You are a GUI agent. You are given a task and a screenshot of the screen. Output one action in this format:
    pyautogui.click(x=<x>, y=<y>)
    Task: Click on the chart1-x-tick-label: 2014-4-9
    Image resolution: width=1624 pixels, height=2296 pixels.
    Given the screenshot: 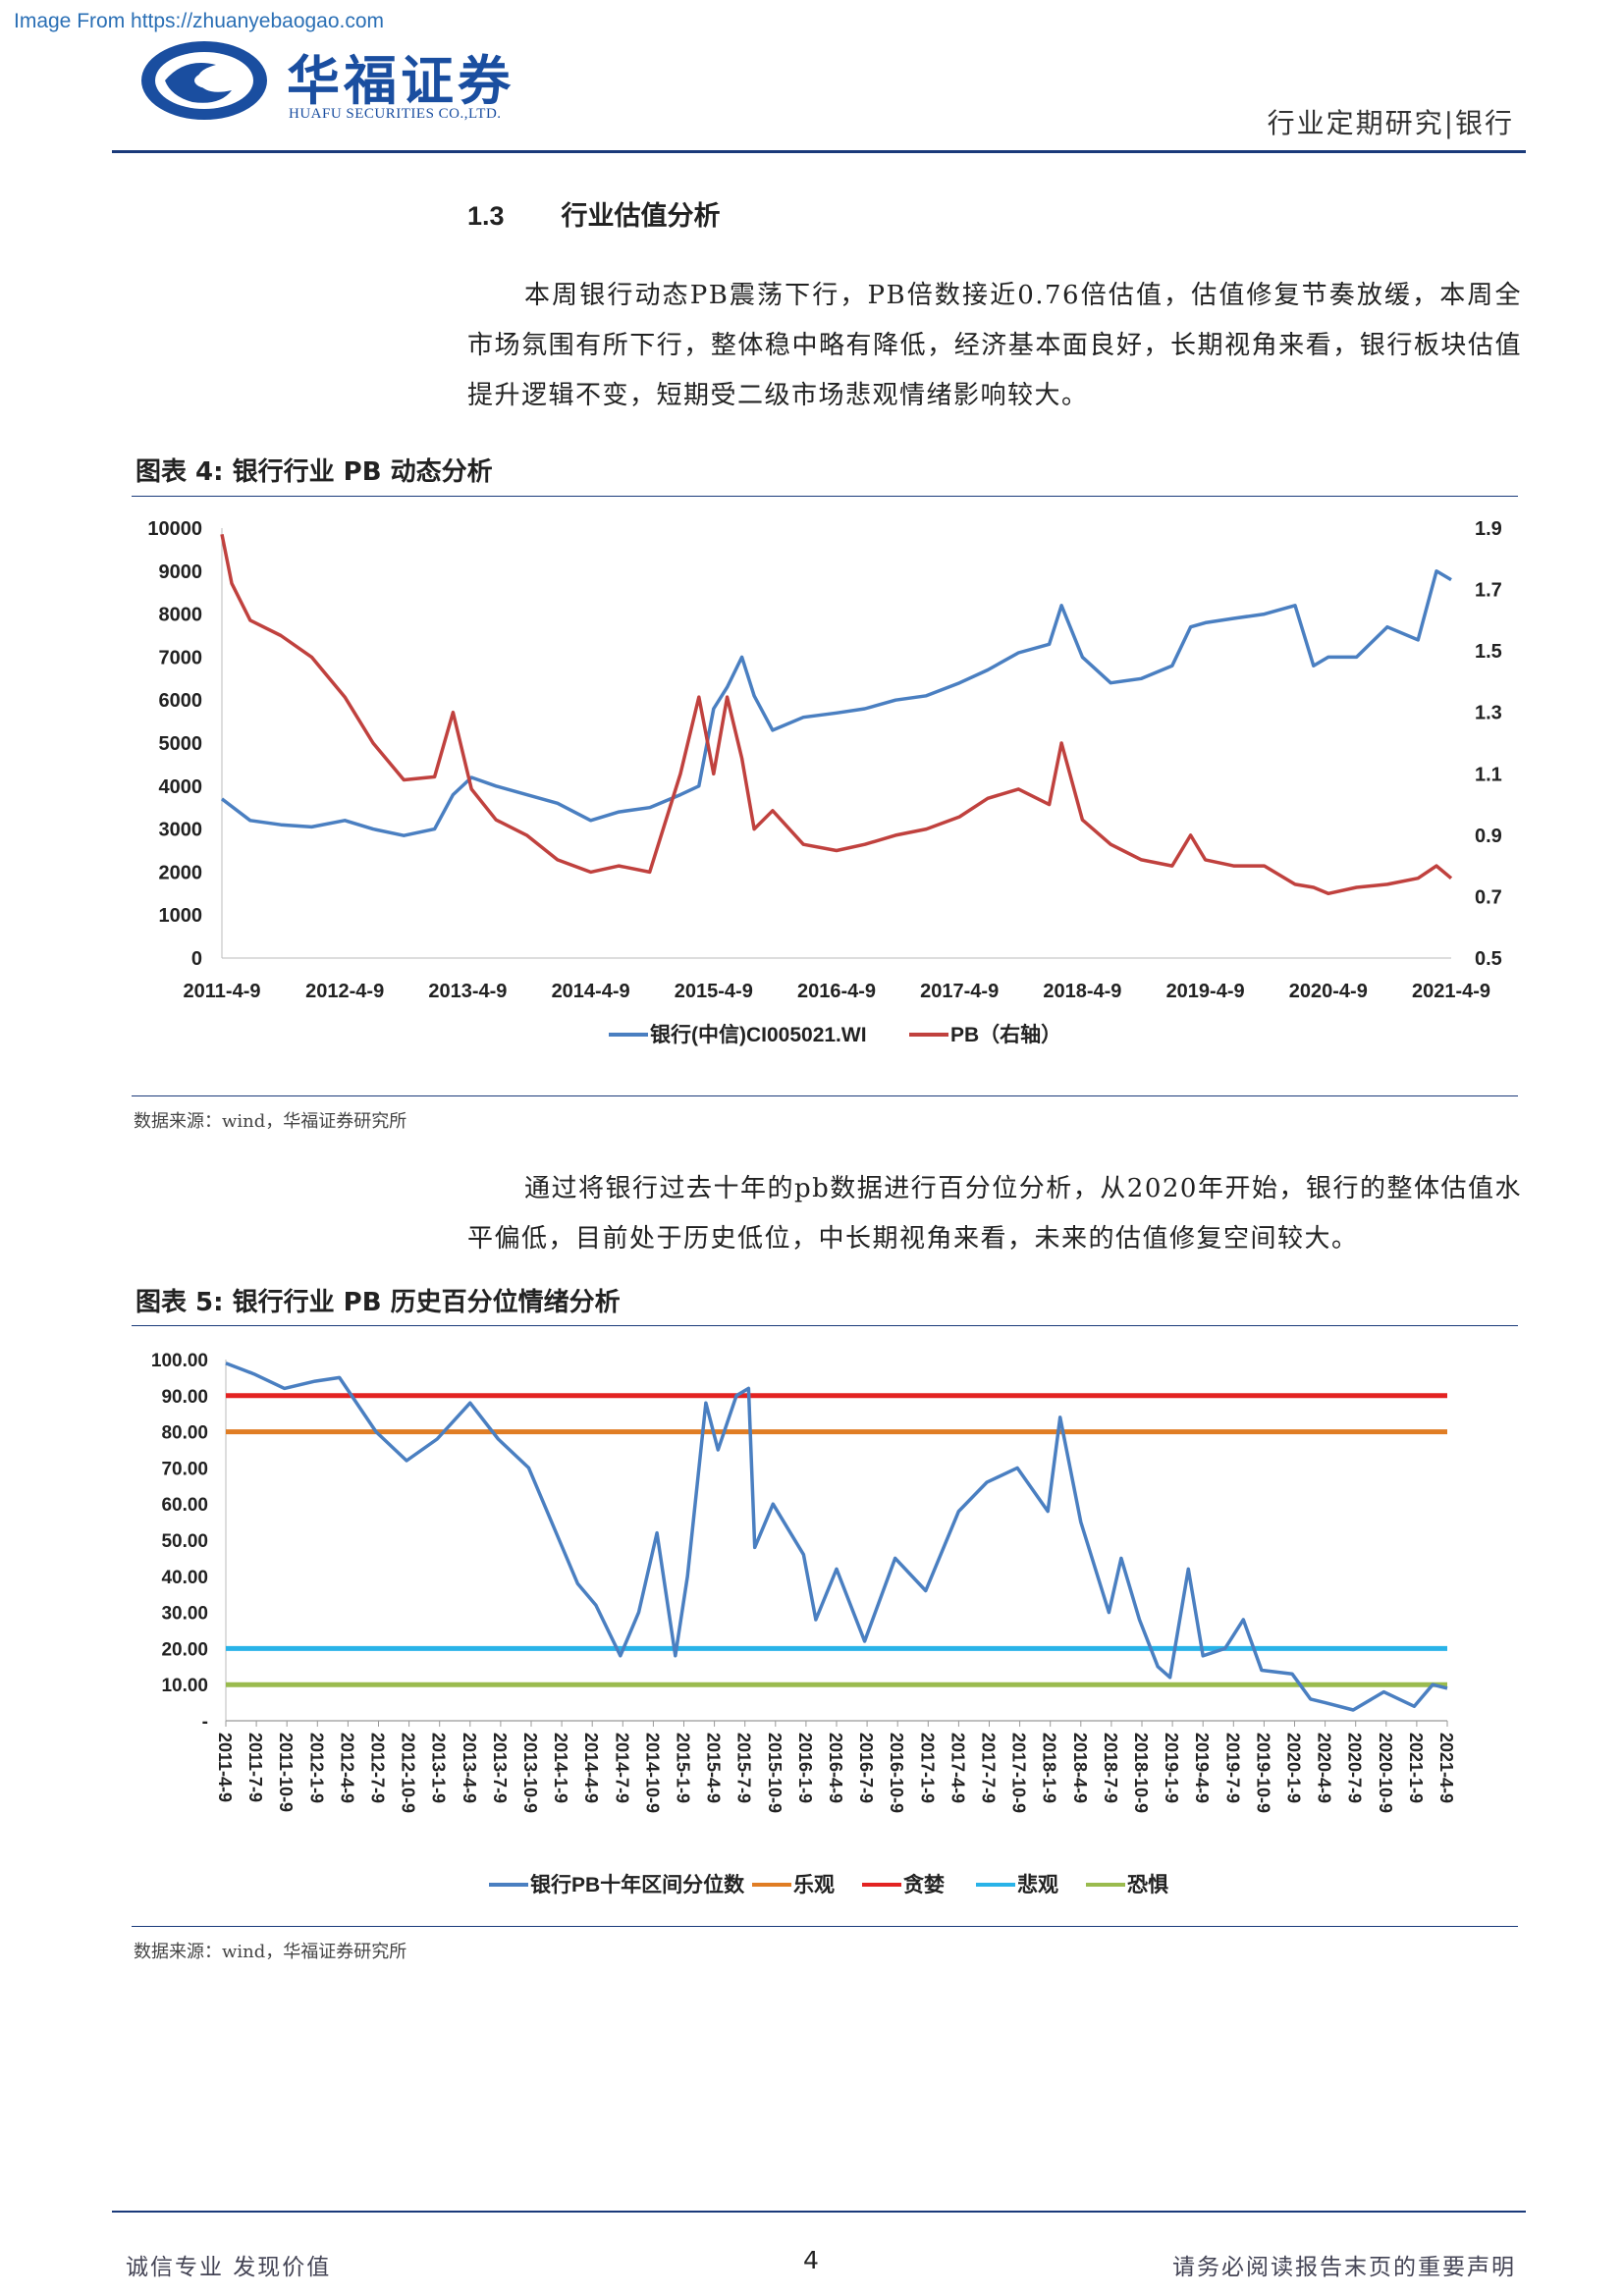 What is the action you would take?
    pyautogui.click(x=591, y=992)
    